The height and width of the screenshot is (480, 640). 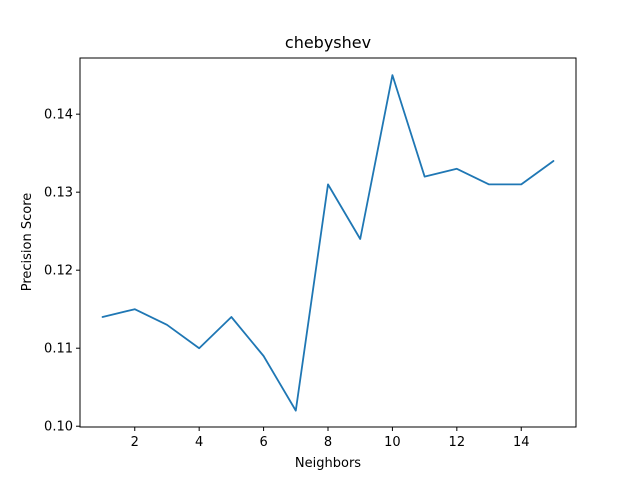 What do you see at coordinates (58, 427) in the screenshot?
I see `y-tick-label: 0.10` at bounding box center [58, 427].